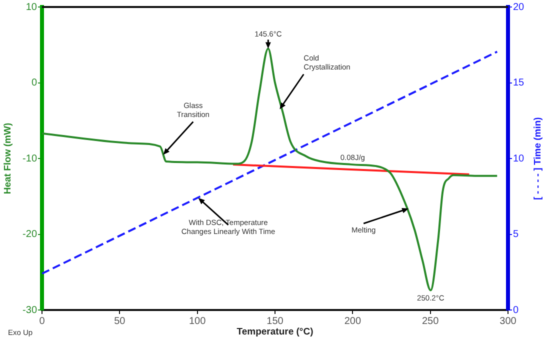 Image resolution: width=546 pixels, height=340 pixels. I want to click on y-tick-label: -20, so click(30, 234).